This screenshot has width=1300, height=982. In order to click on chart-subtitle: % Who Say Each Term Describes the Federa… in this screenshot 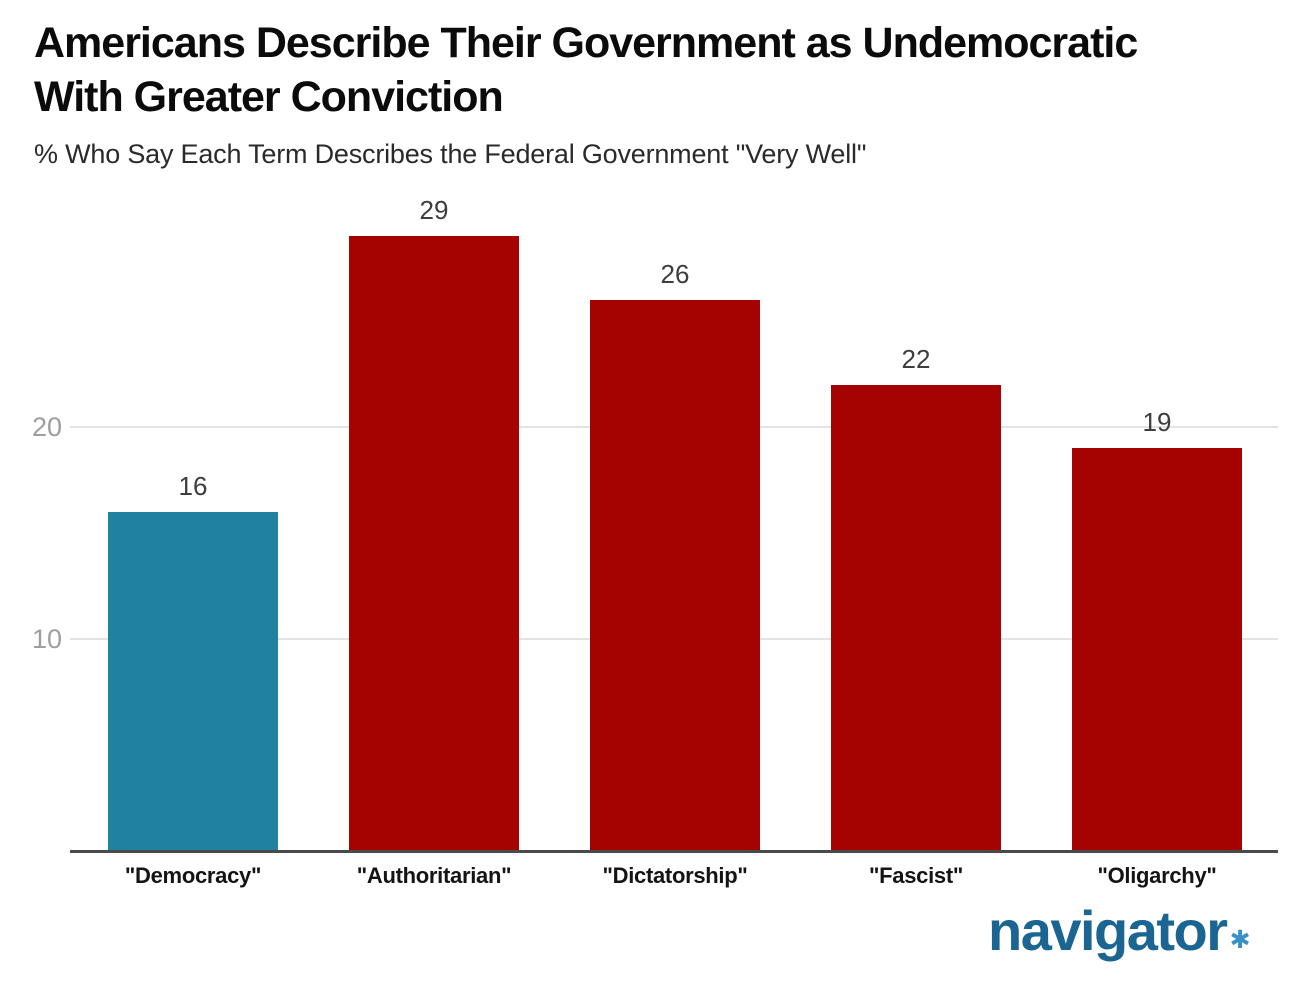, I will do `click(450, 154)`.